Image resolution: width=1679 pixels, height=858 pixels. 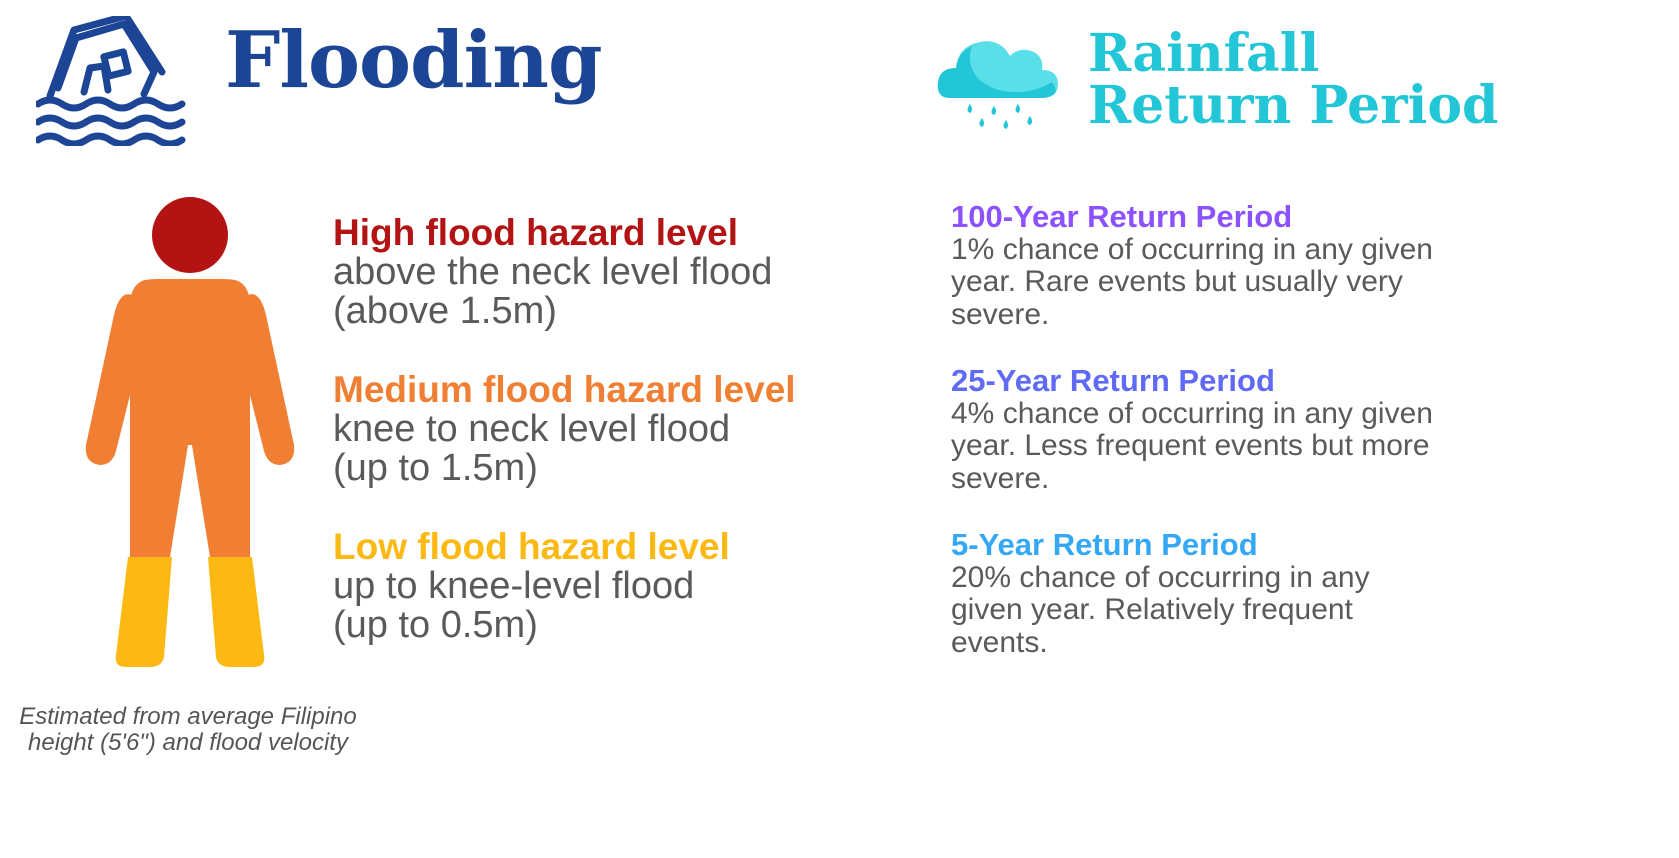 I want to click on person-head, so click(x=190, y=235).